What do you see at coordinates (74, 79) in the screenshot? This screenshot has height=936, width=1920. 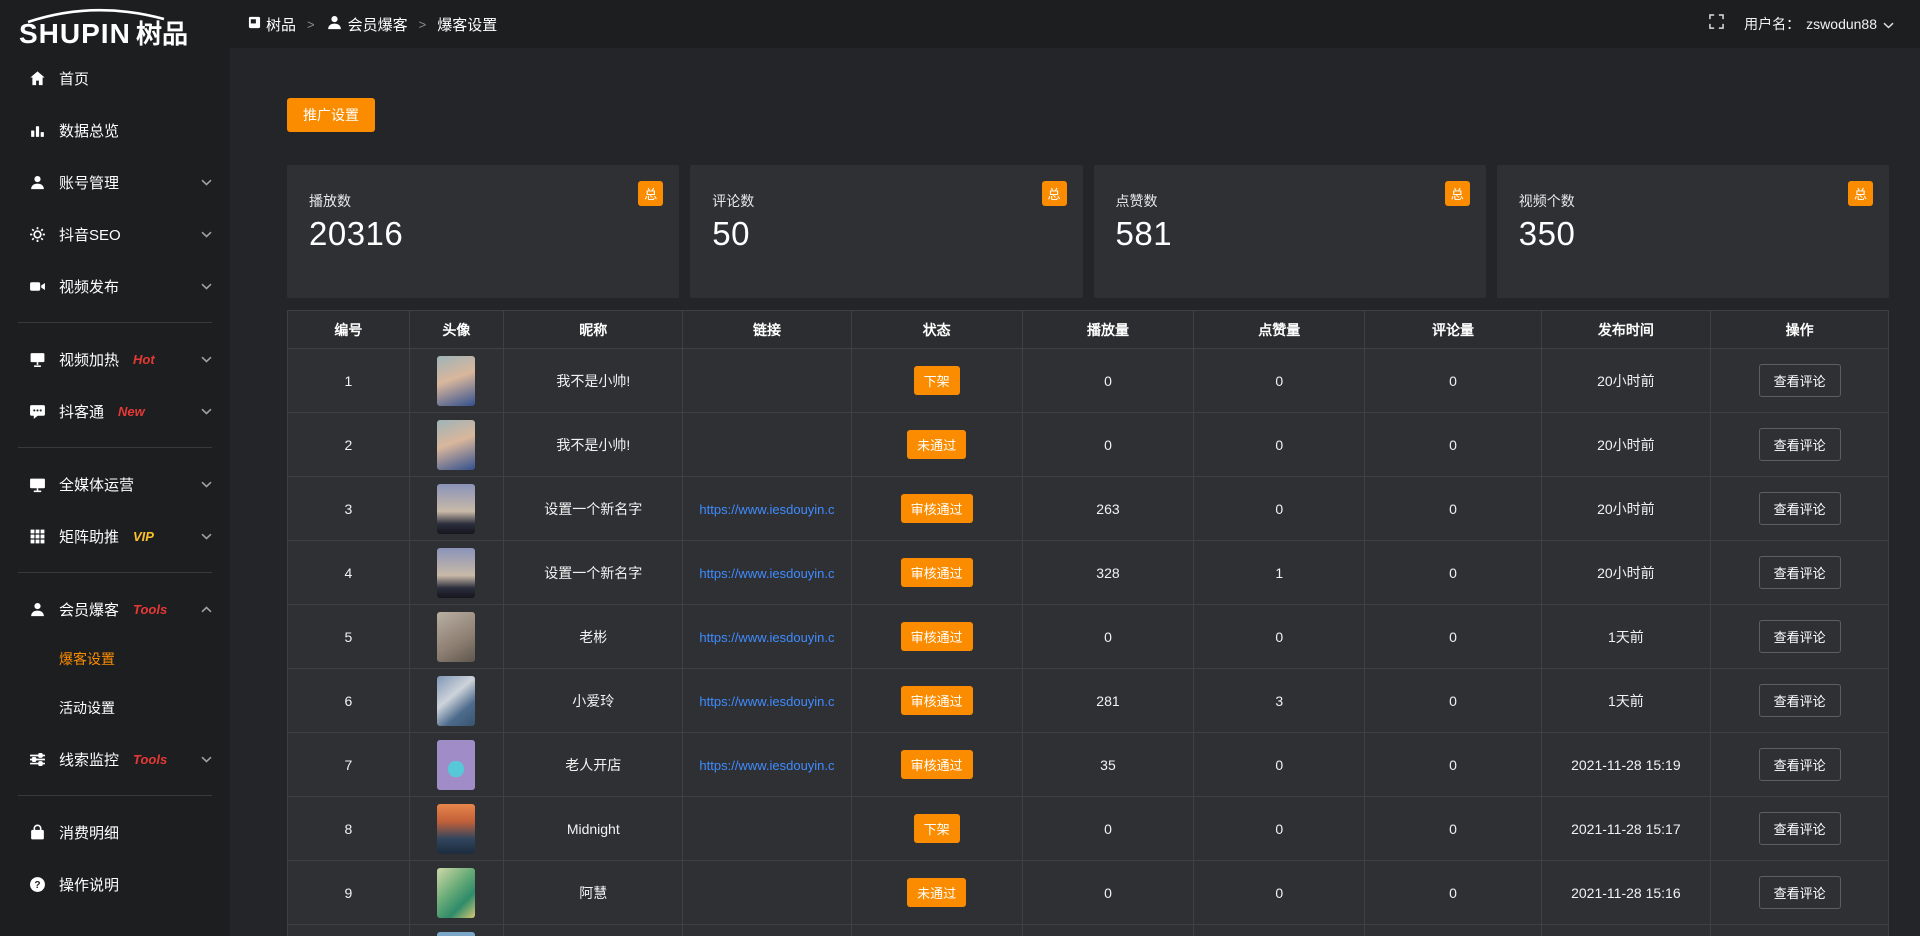 I see `sidebar-item-label: 首页` at bounding box center [74, 79].